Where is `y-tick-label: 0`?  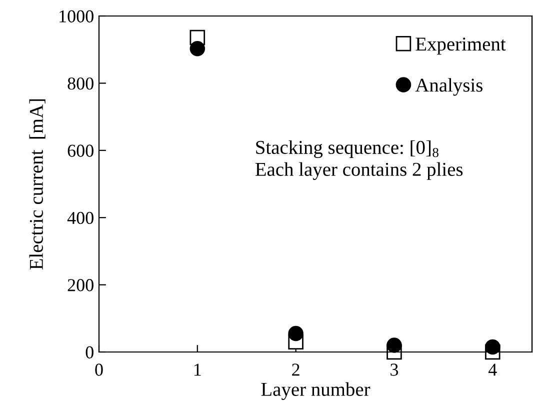 y-tick-label: 0 is located at coordinates (90, 352).